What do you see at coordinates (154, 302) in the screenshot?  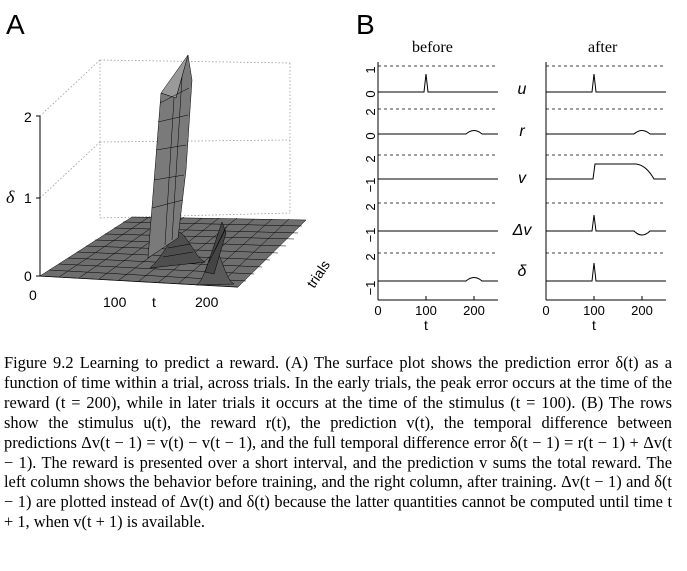 I see `panel-a-x-label: t` at bounding box center [154, 302].